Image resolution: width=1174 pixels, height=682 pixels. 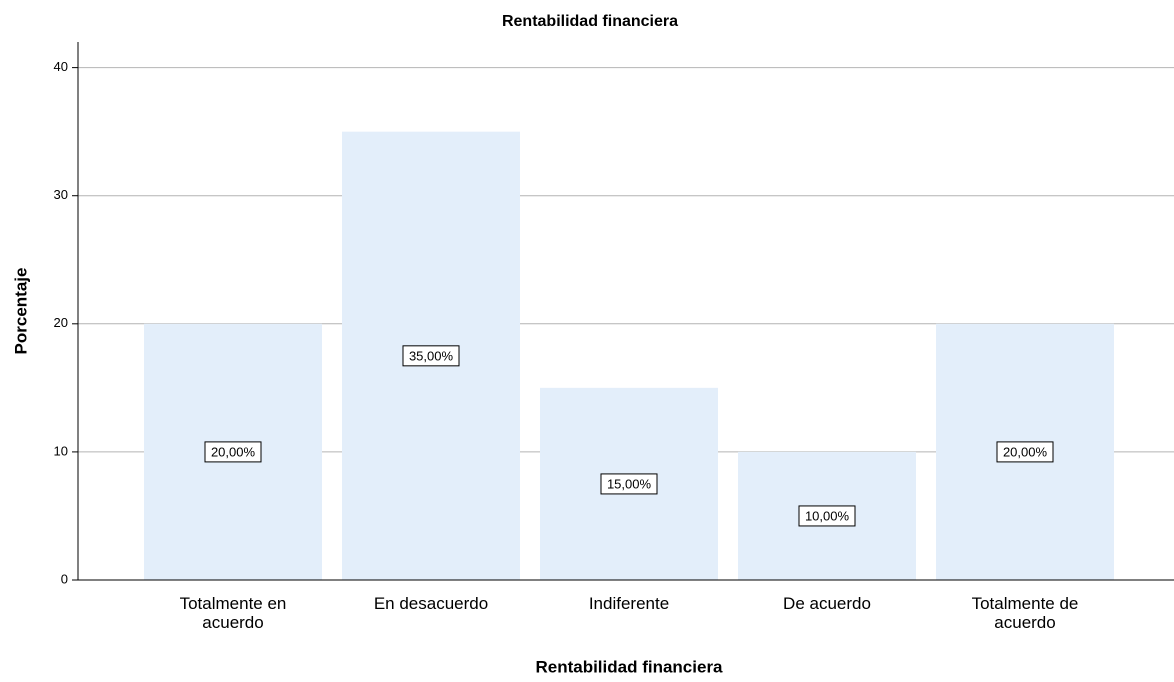 What do you see at coordinates (64, 578) in the screenshot?
I see `y-tick-label: 0` at bounding box center [64, 578].